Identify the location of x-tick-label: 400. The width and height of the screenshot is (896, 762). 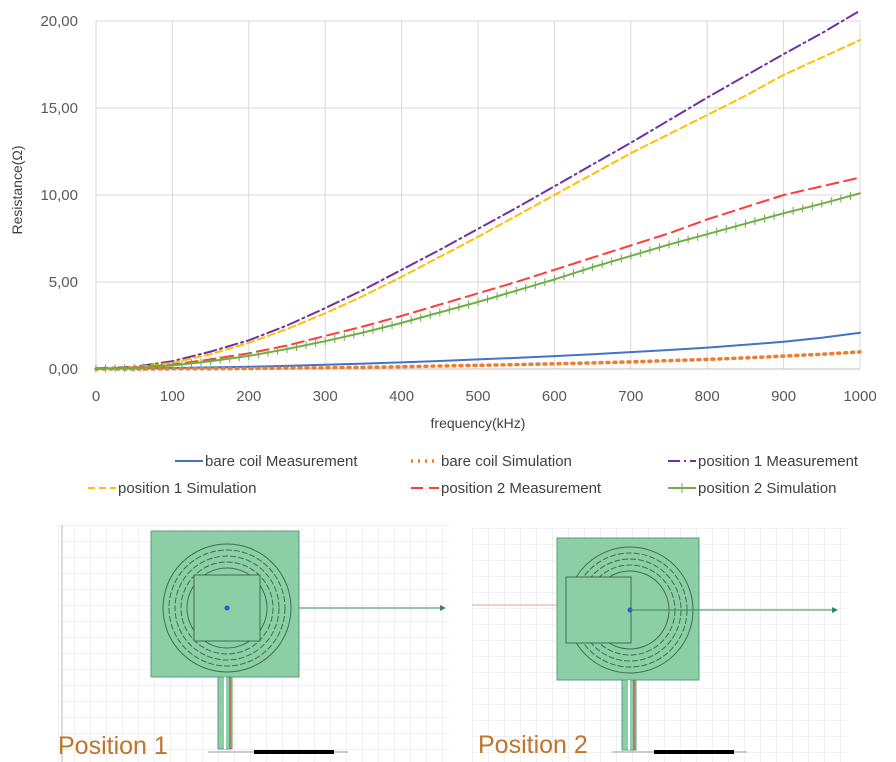
(401, 396).